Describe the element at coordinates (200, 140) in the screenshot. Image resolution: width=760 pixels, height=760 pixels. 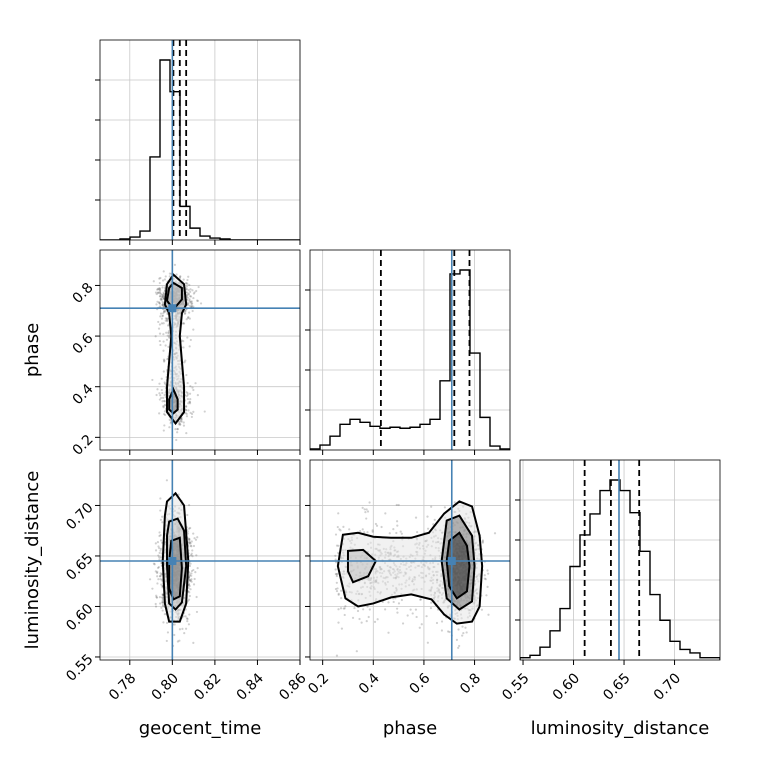
I see `panel-content` at that location.